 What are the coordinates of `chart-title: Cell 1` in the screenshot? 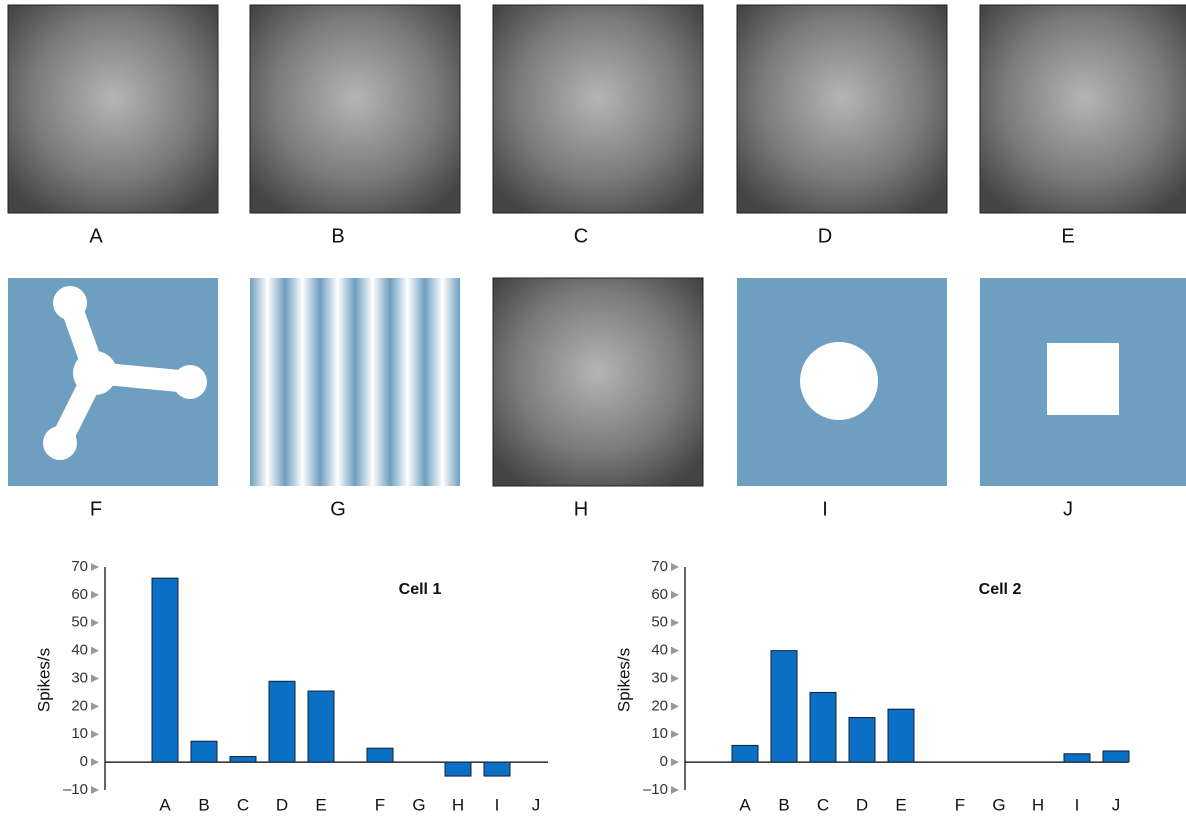 It's located at (420, 589).